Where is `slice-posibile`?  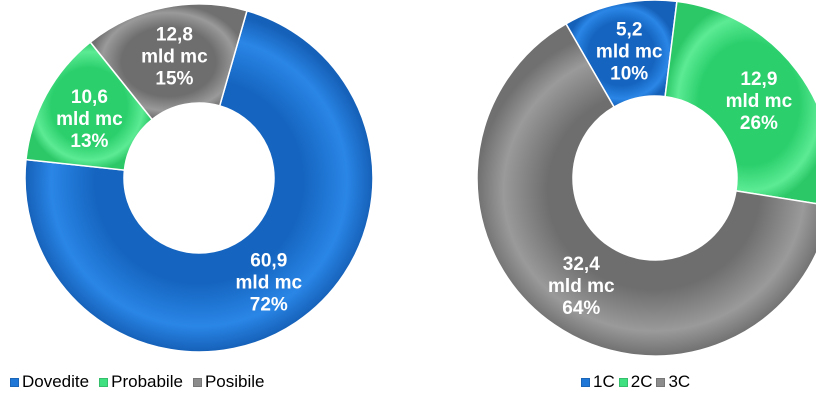
slice-posibile is located at coordinates (168, 62).